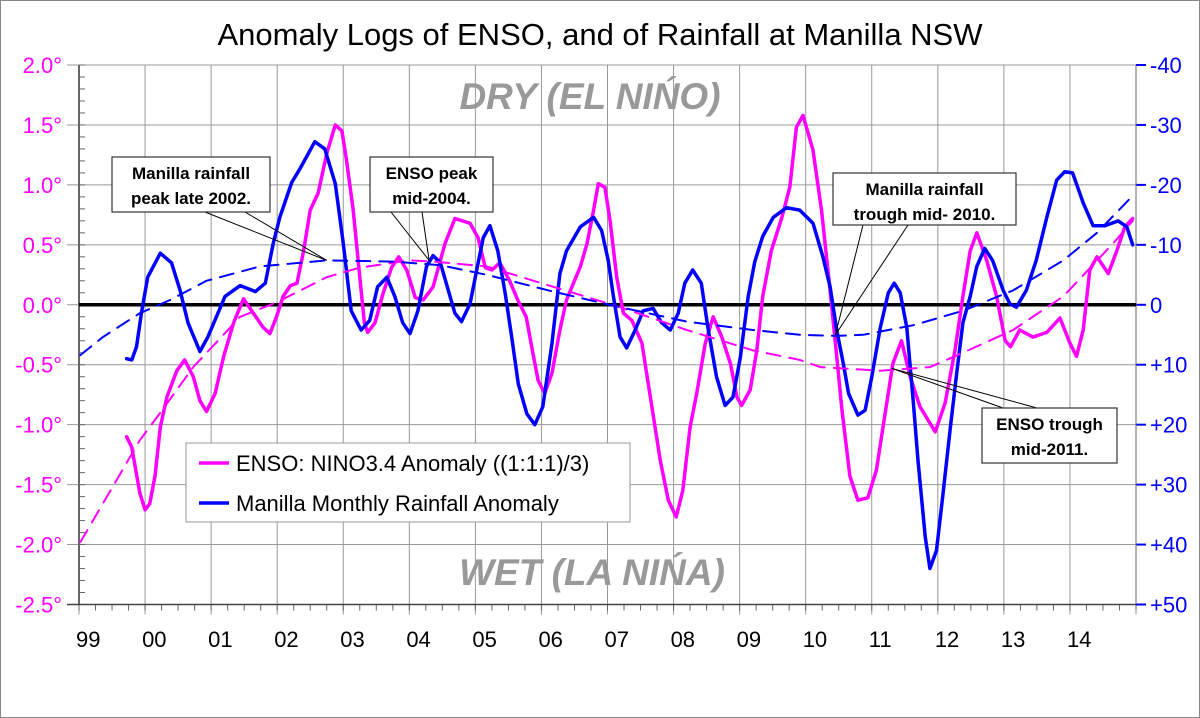 This screenshot has width=1200, height=718. Describe the element at coordinates (38, 545) in the screenshot. I see `y-left-tick-label: -2.0°` at that location.